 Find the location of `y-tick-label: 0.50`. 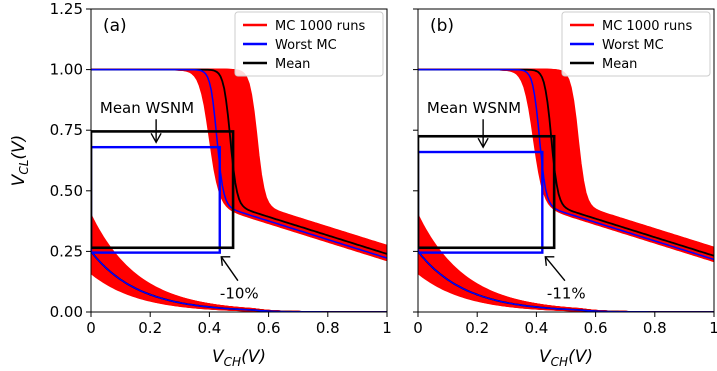

y-tick-label: 0.50 is located at coordinates (66, 191).